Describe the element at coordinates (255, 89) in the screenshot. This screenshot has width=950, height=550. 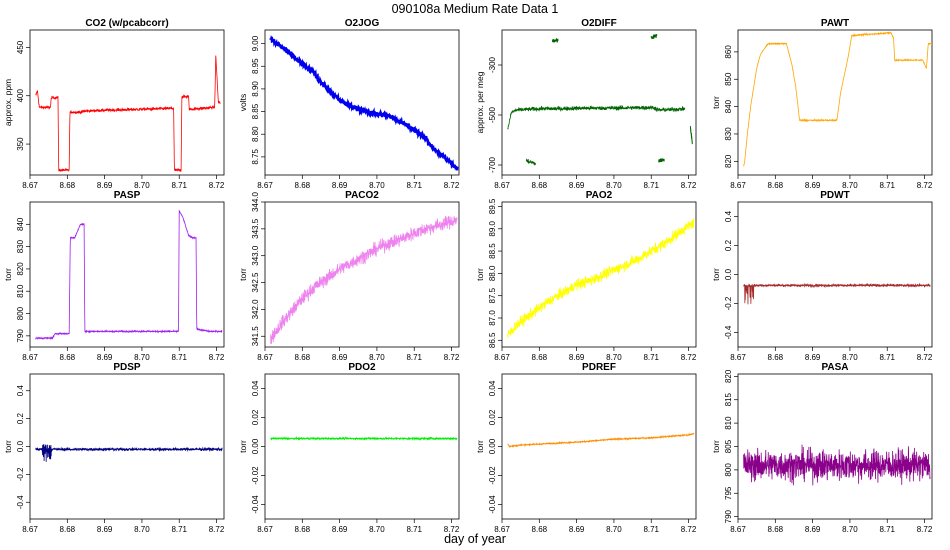
I see `y-tick-label: 8.90` at that location.